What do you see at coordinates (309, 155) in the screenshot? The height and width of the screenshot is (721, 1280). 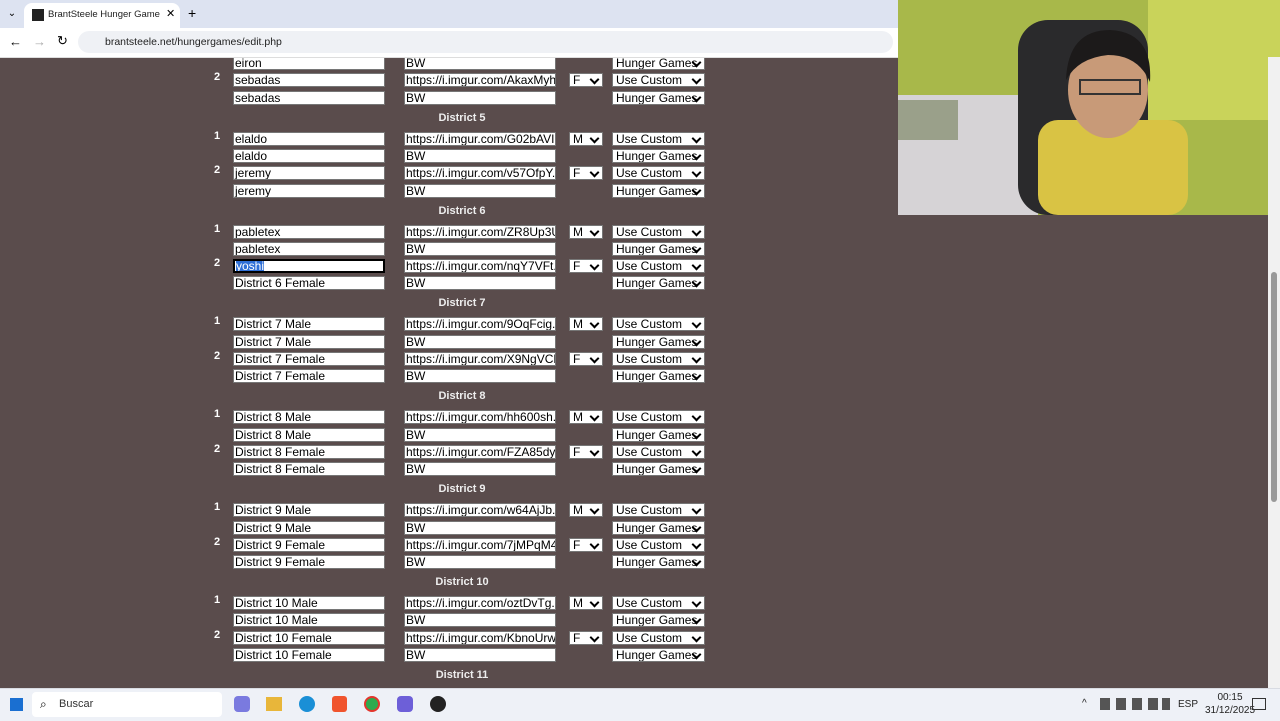 I see `nickname-input: elaldo` at bounding box center [309, 155].